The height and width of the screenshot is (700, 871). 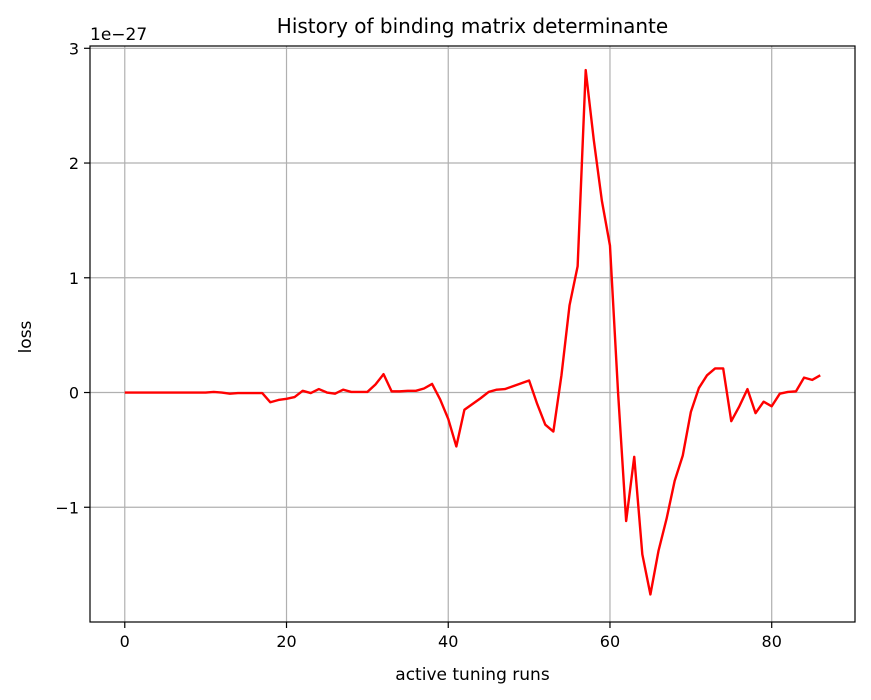 I want to click on x-tick-label: 40, so click(x=448, y=641).